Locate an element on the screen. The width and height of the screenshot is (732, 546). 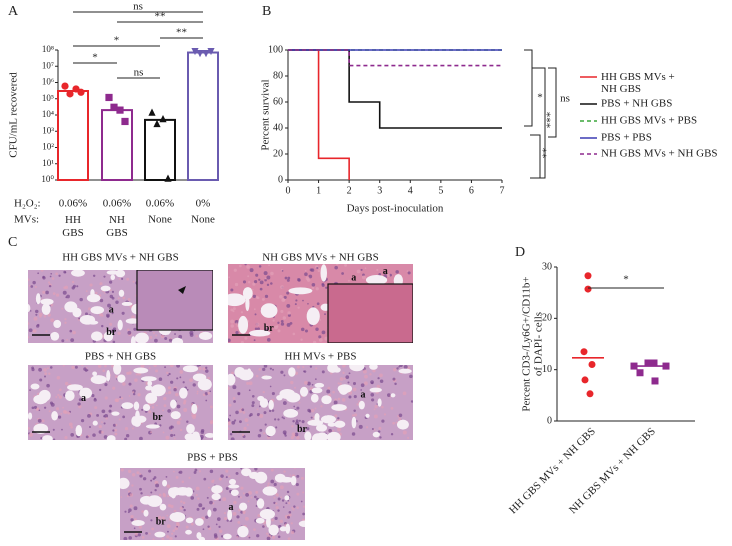
y-tick-label: 10⁰ is located at coordinates (47, 179).